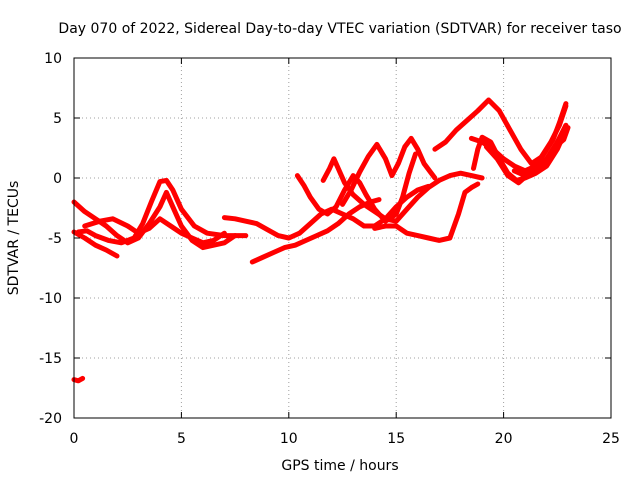 The height and width of the screenshot is (480, 640). What do you see at coordinates (74, 439) in the screenshot?
I see `x-tick-label: 0` at bounding box center [74, 439].